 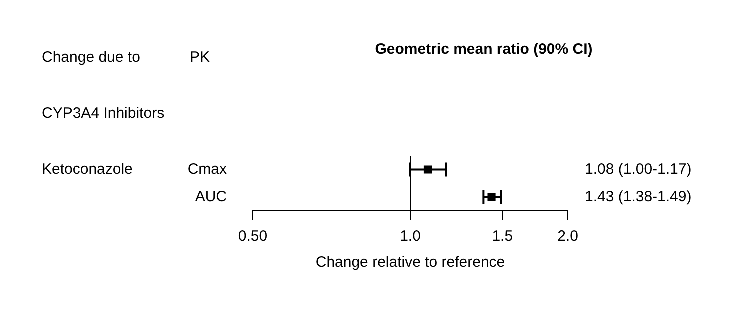 What do you see at coordinates (411, 263) in the screenshot?
I see `x-axis-title: Change relative to reference` at bounding box center [411, 263].